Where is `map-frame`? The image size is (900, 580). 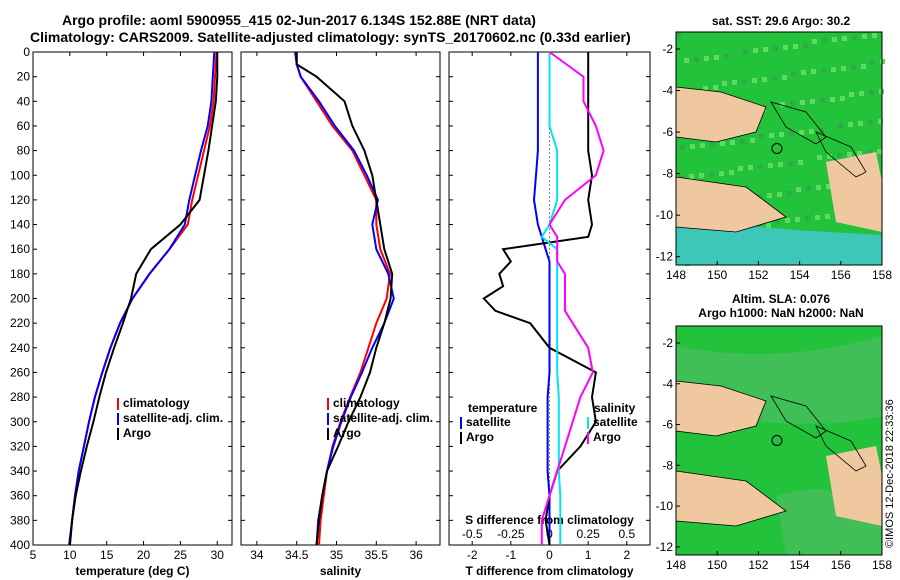 map-frame is located at coordinates (779, 148).